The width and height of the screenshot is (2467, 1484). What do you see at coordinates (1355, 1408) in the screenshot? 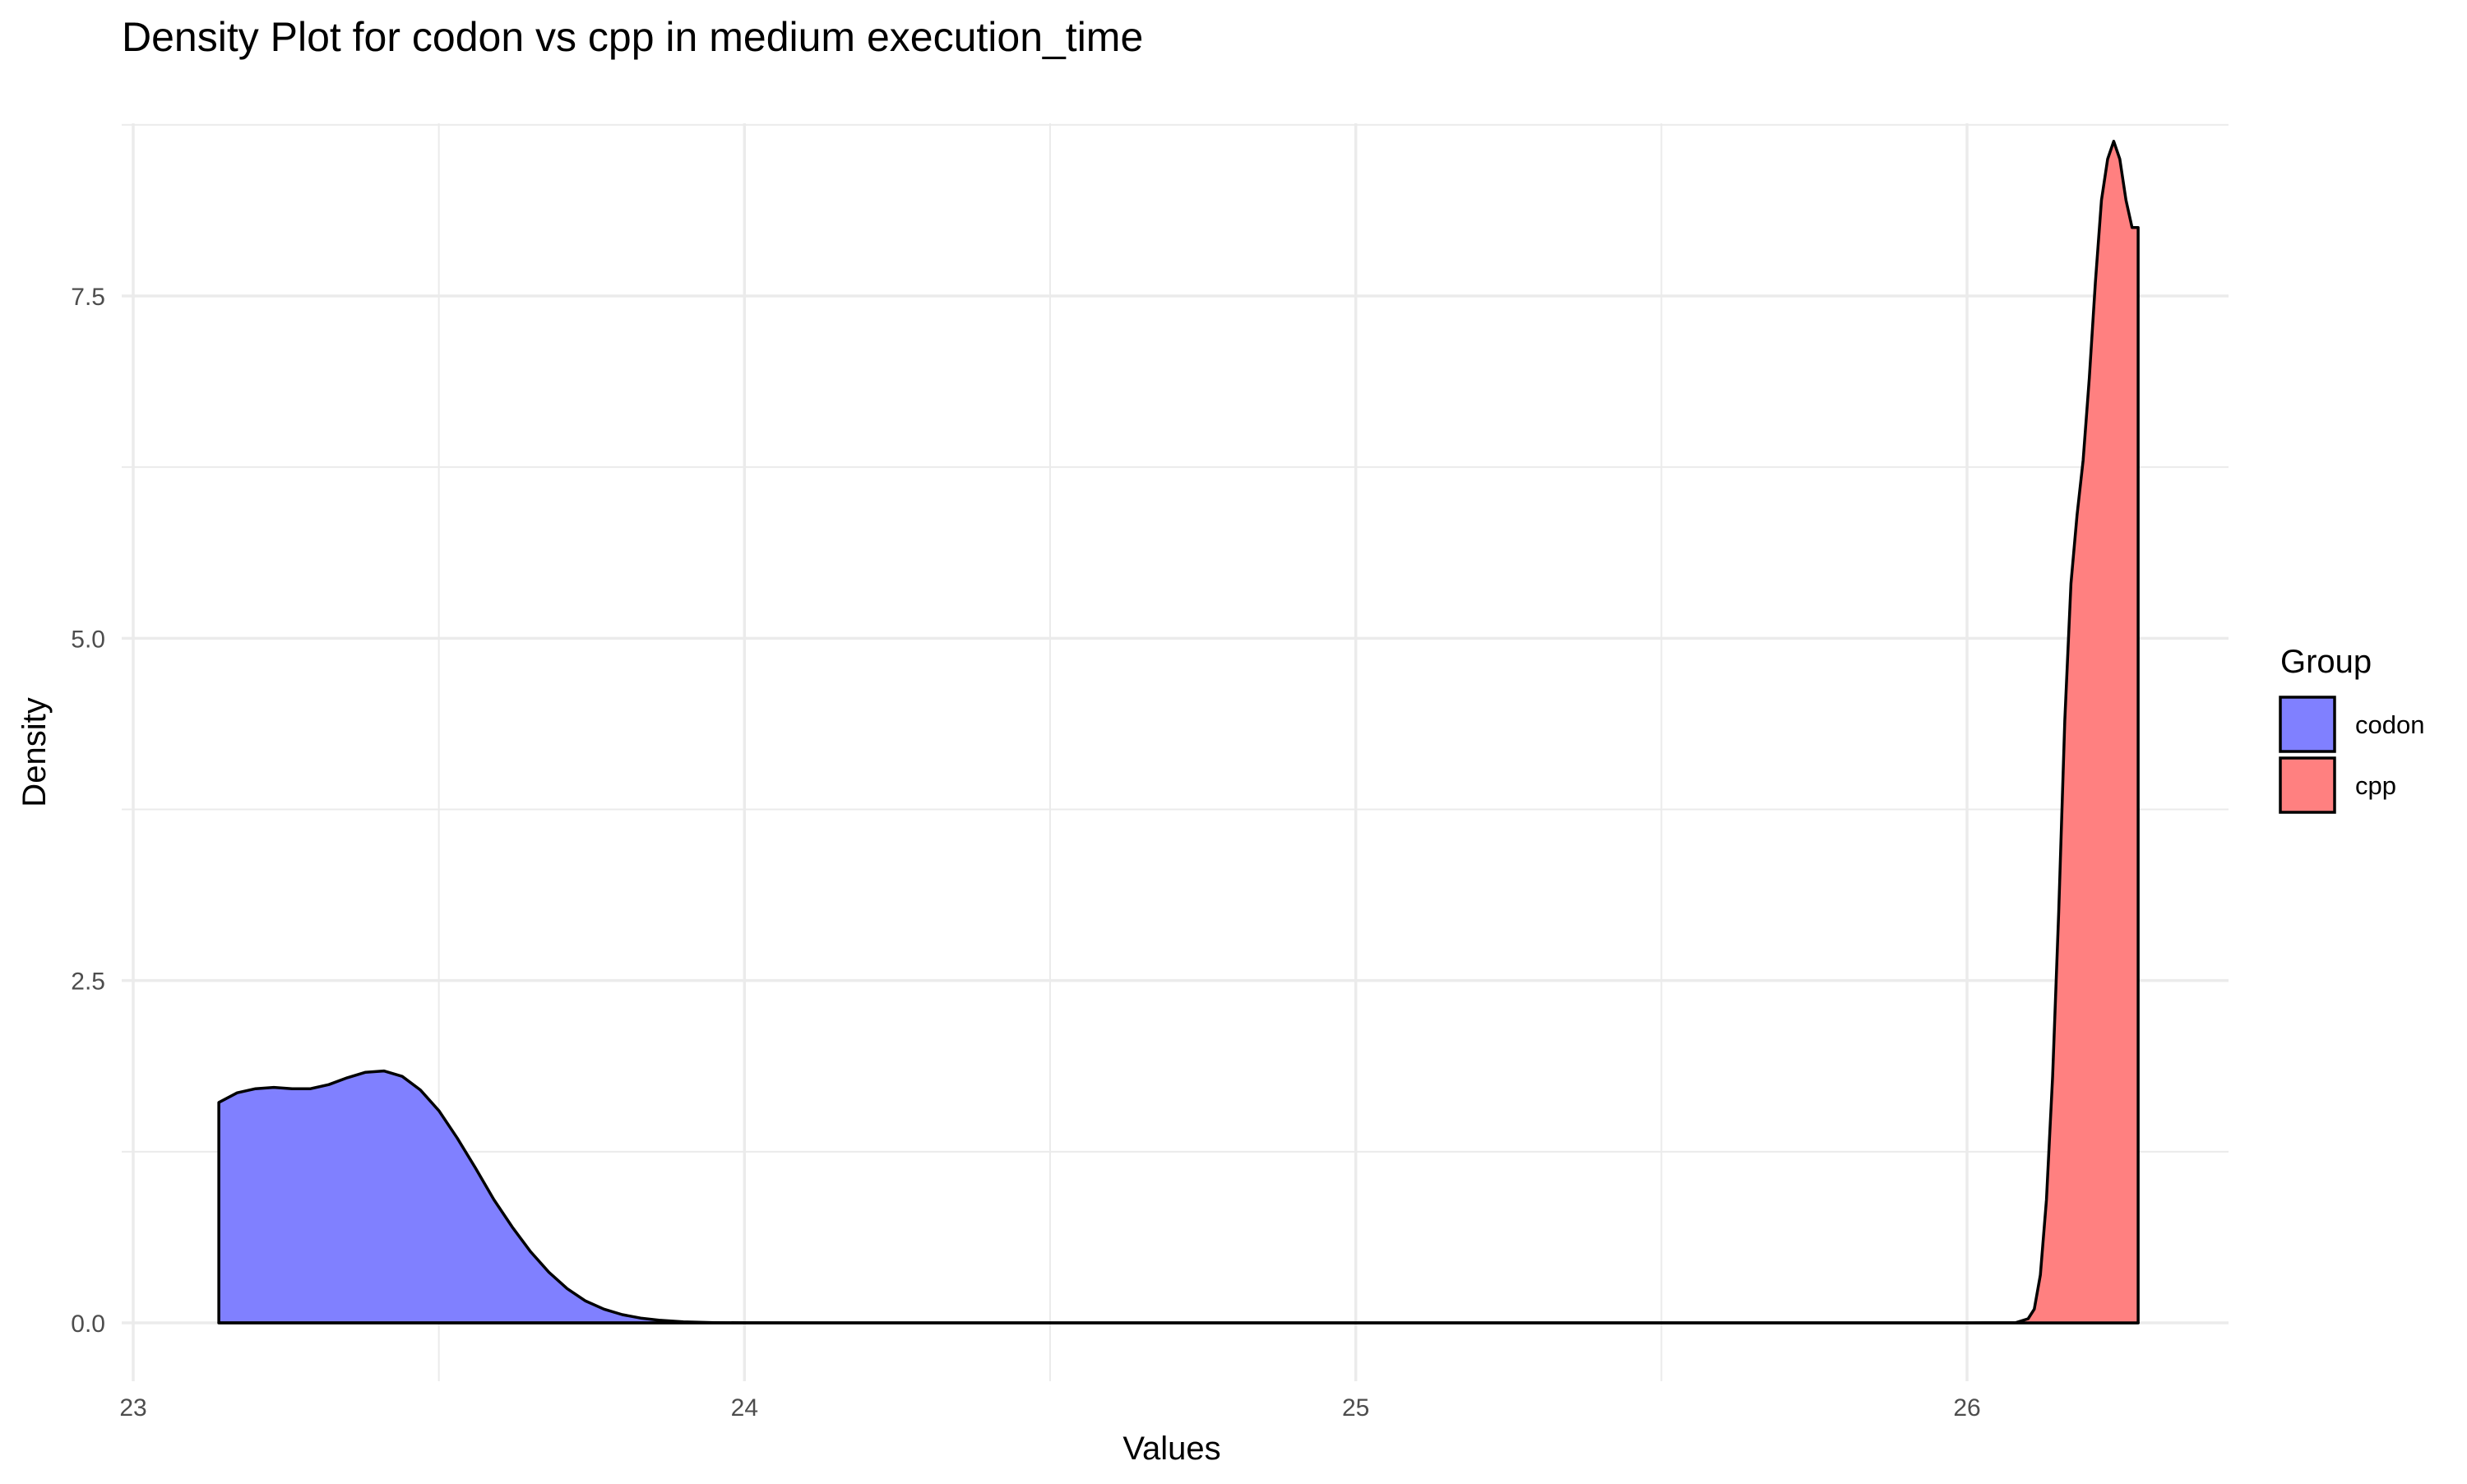
I see `x-tick-label: 25` at bounding box center [1355, 1408].